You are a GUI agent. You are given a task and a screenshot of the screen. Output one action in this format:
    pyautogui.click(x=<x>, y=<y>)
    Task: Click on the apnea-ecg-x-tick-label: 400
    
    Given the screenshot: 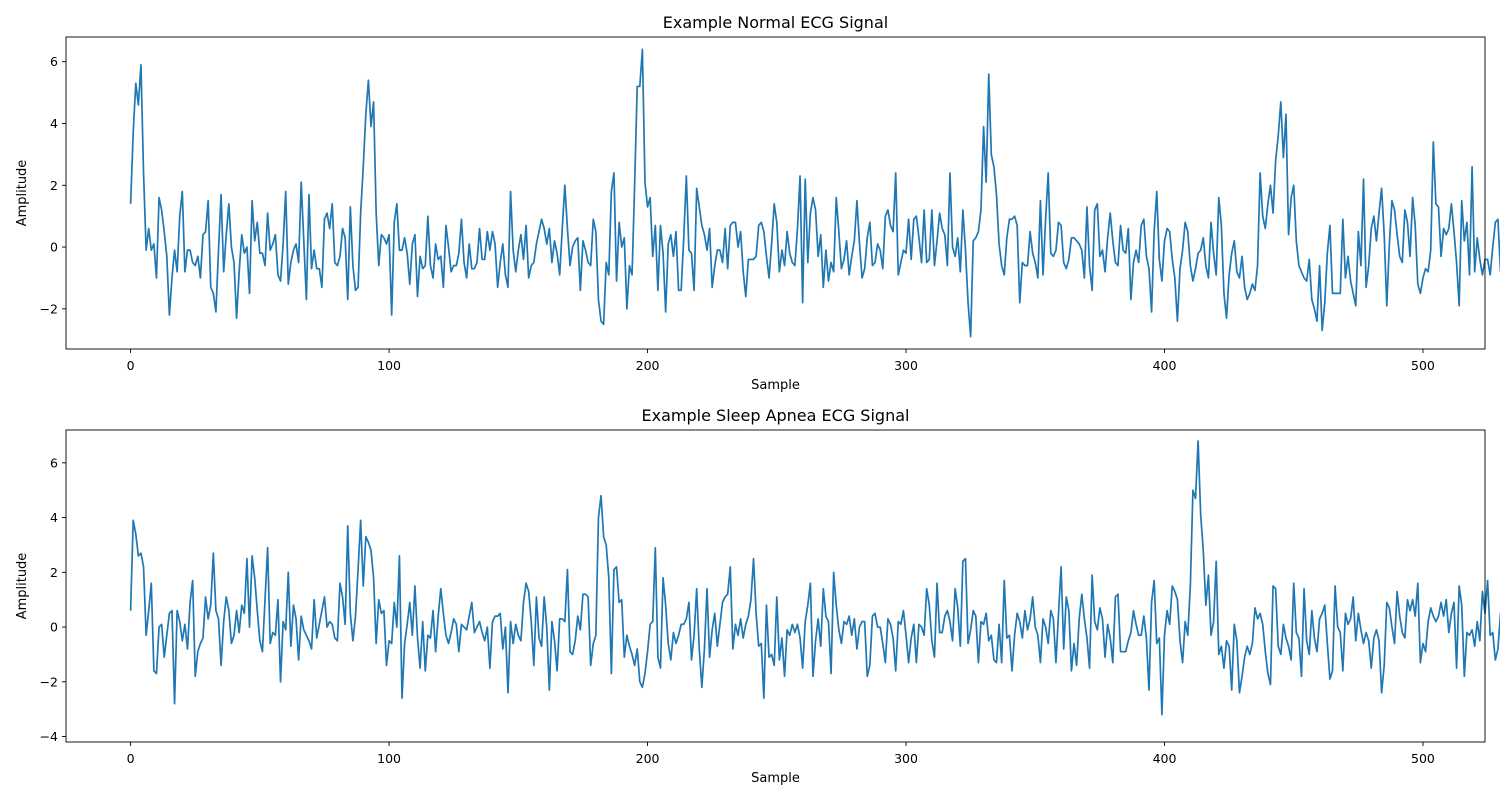 What is the action you would take?
    pyautogui.click(x=1165, y=758)
    